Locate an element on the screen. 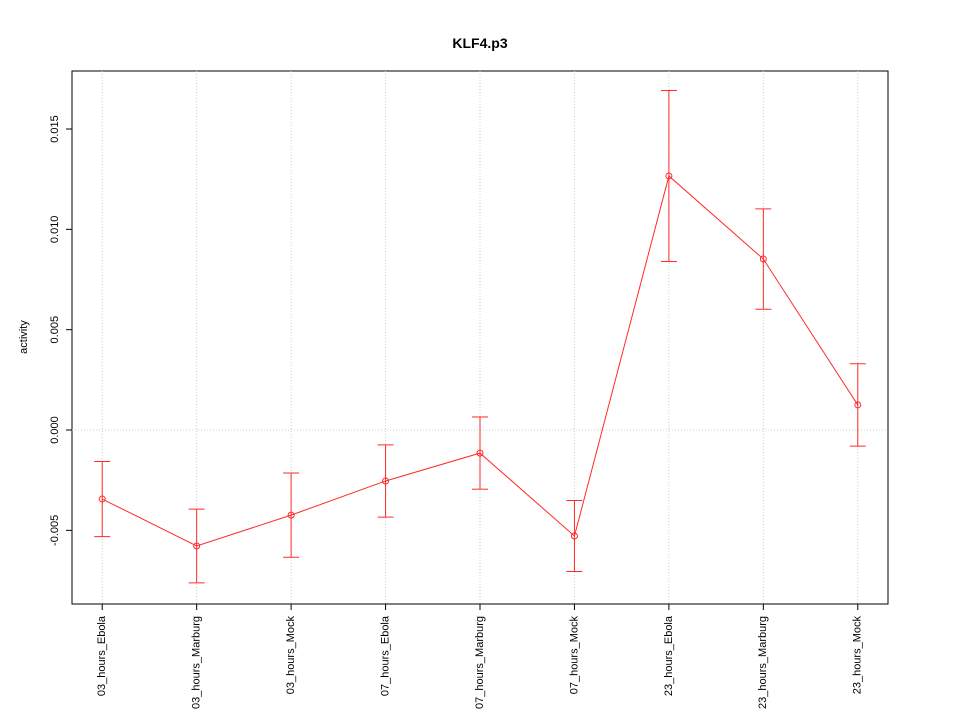 The width and height of the screenshot is (960, 720). chart-title: KLF4.p3 is located at coordinates (479, 43).